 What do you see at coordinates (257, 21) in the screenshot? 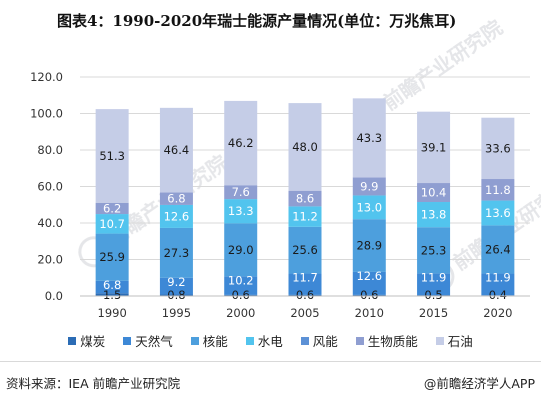
I see `chart-title: 图表4：1990-2020年瑞士能源产量情况(单位：万兆焦耳)` at bounding box center [257, 21].